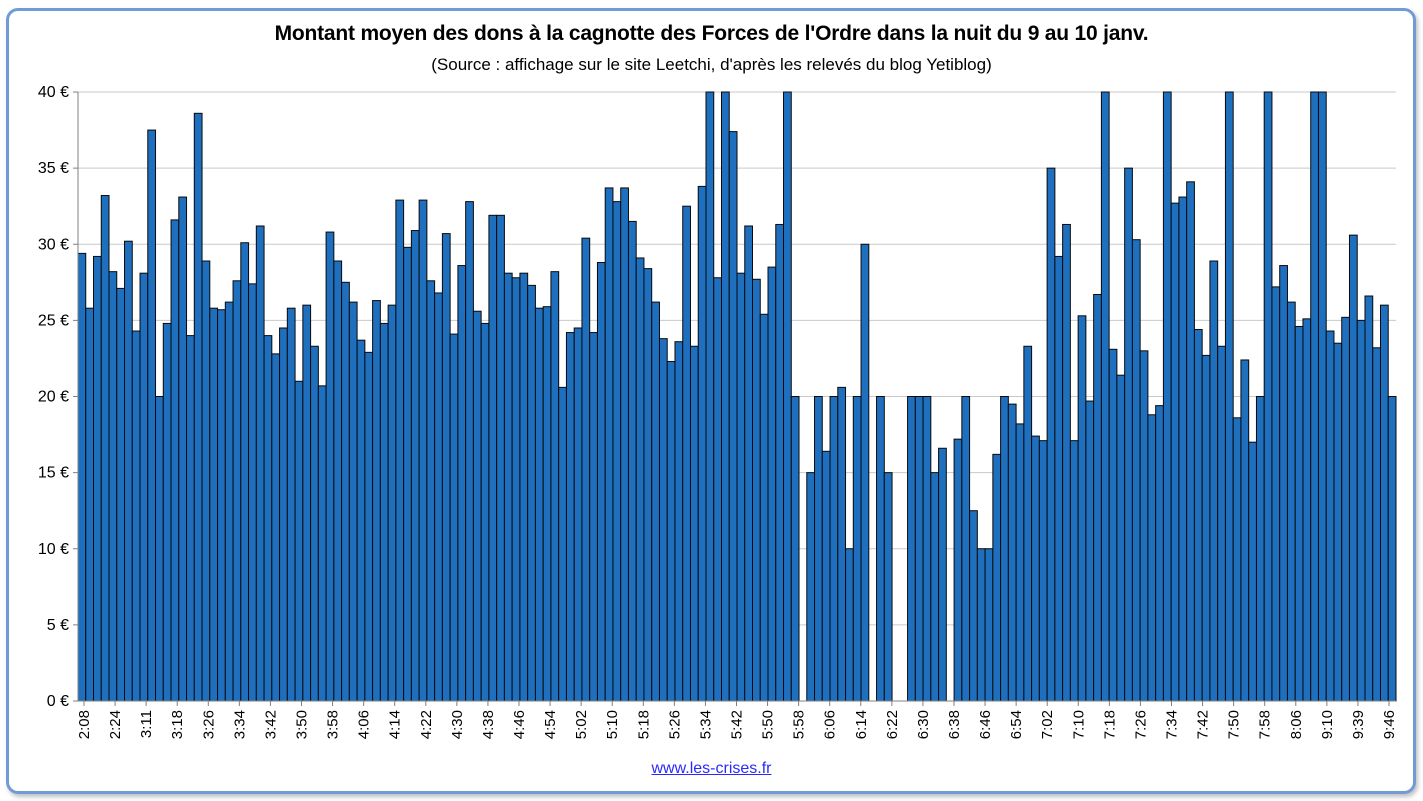  I want to click on x-tick-label: 7:42, so click(1203, 724).